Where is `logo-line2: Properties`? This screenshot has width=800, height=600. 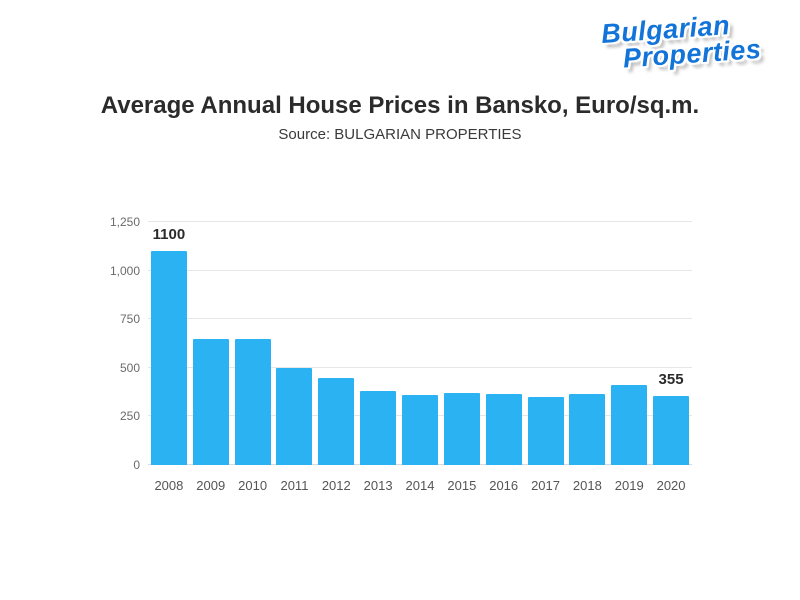
logo-line2: Properties is located at coordinates (692, 53).